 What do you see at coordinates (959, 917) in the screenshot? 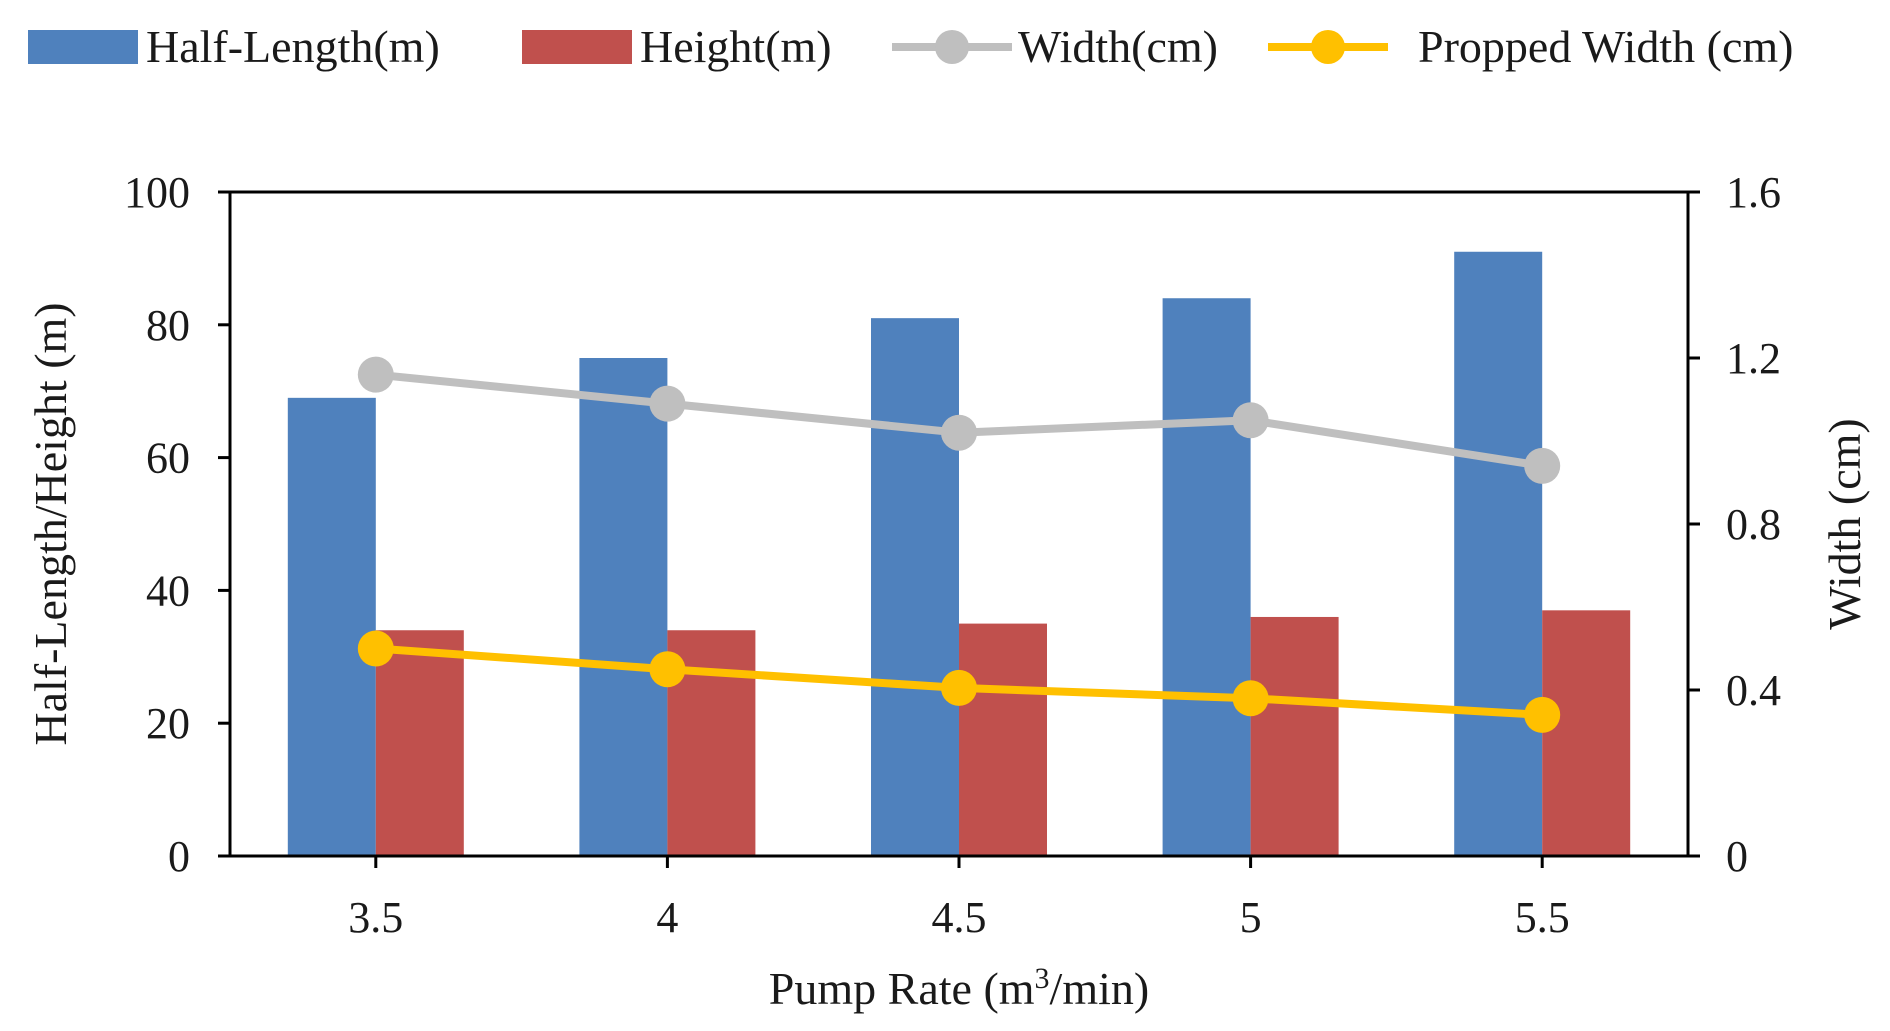
I see `x-tick-label-2: 4.5` at bounding box center [959, 917].